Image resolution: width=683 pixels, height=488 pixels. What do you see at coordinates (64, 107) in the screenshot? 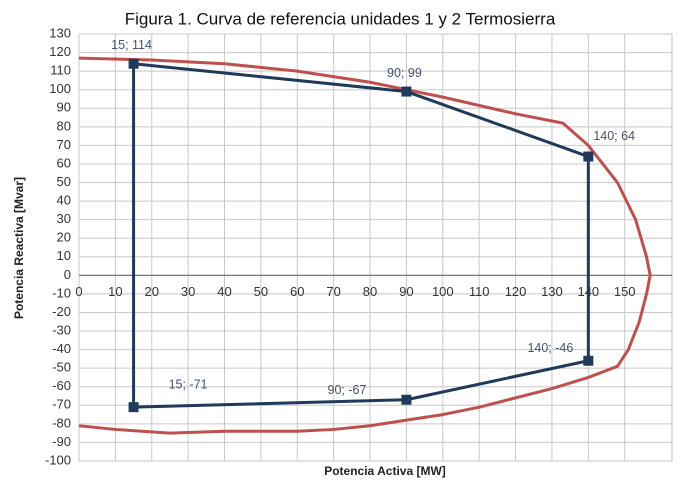
I see `y-tick-label: 90` at bounding box center [64, 107].